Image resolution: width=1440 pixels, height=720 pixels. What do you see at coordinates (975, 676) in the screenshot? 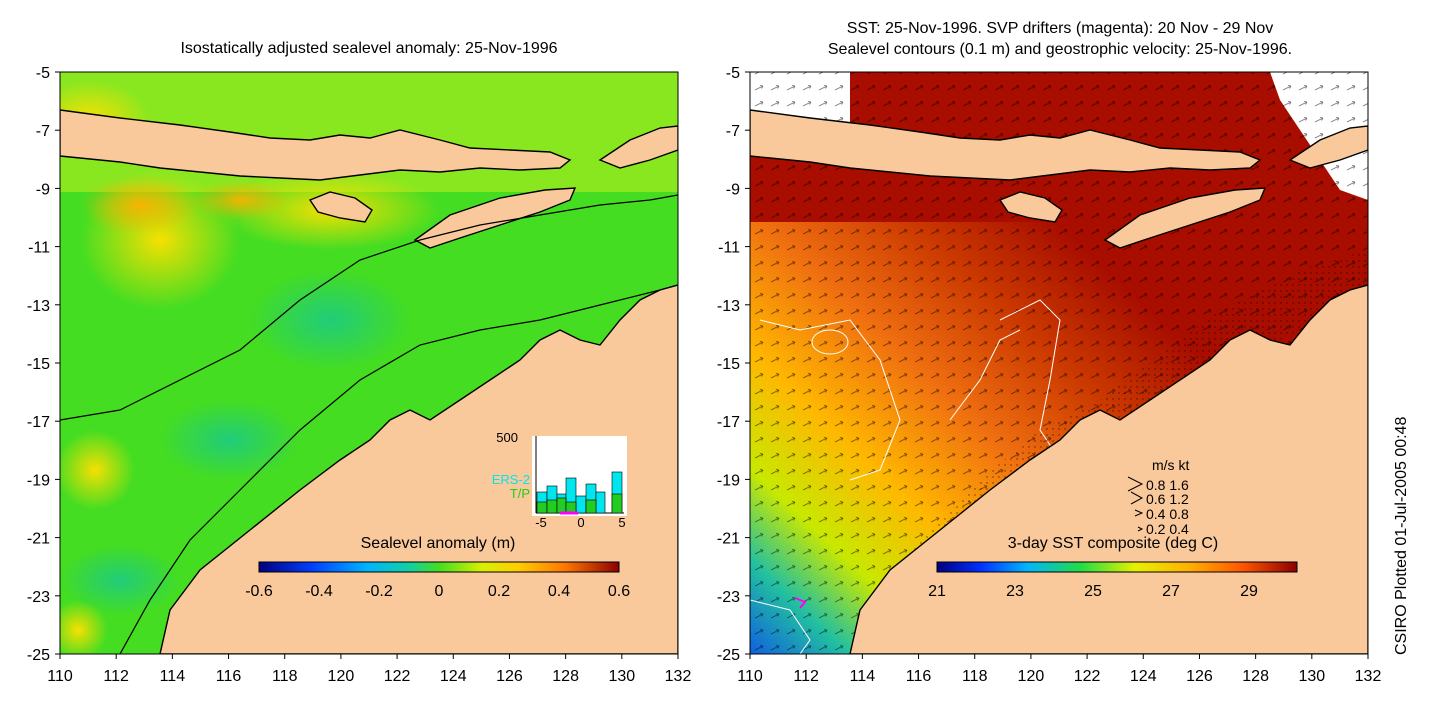
I see `right-x-tick-label: 118` at bounding box center [975, 676].